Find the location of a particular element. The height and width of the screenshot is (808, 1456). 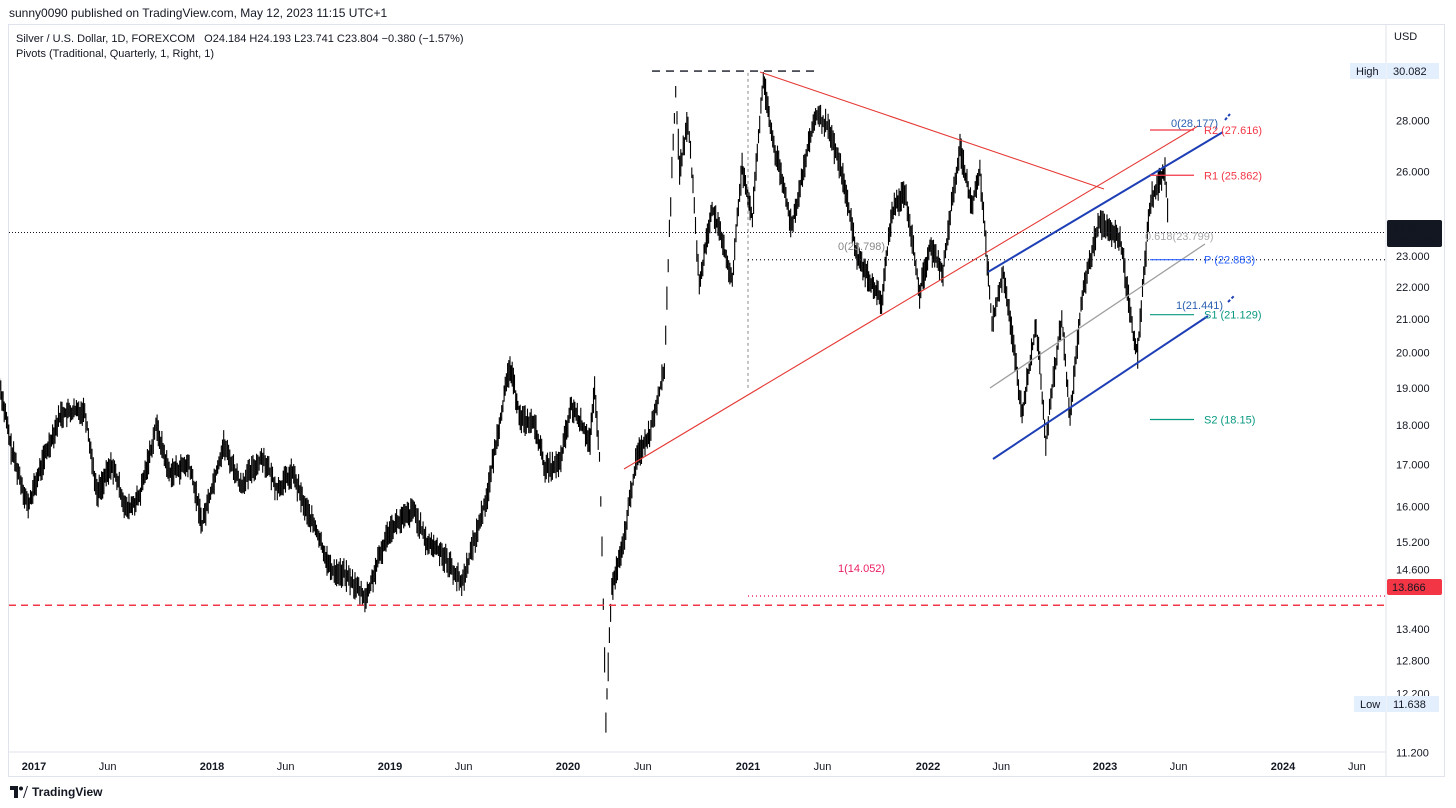

low-value-bg is located at coordinates (1413, 704).